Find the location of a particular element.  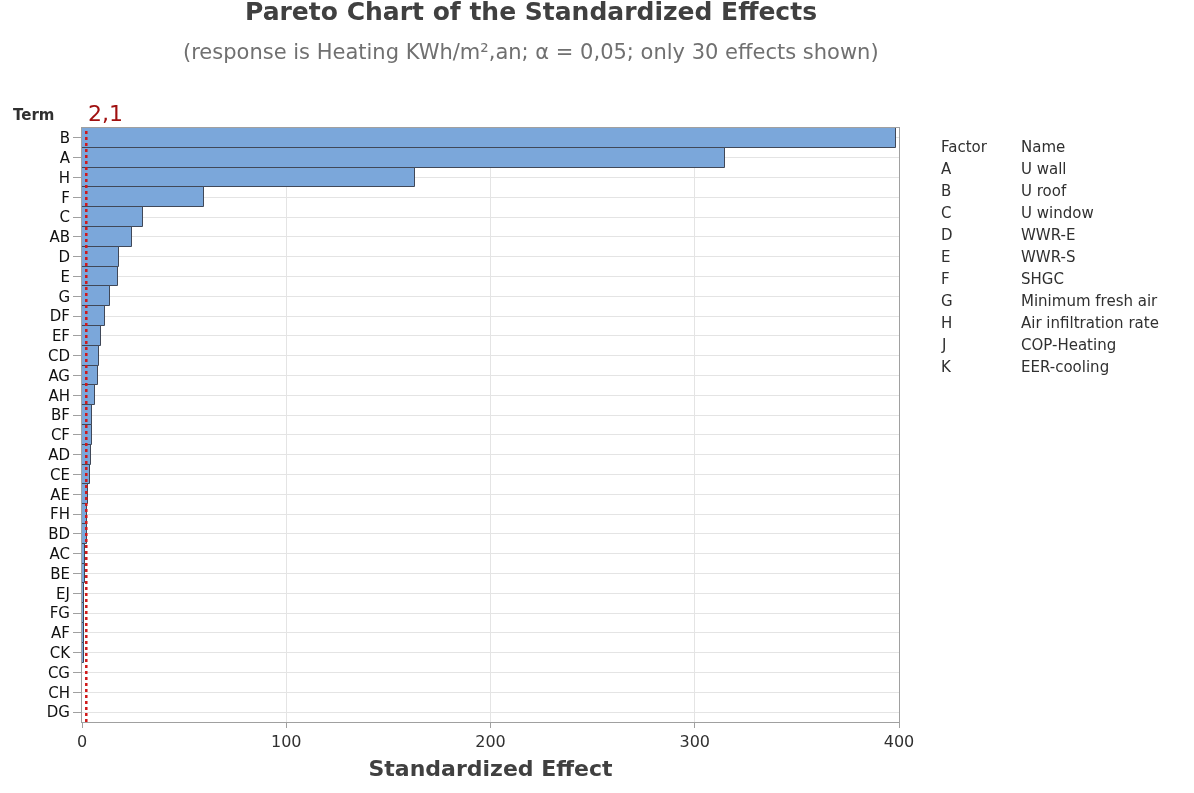

y-tick-label: DF is located at coordinates (59, 316).